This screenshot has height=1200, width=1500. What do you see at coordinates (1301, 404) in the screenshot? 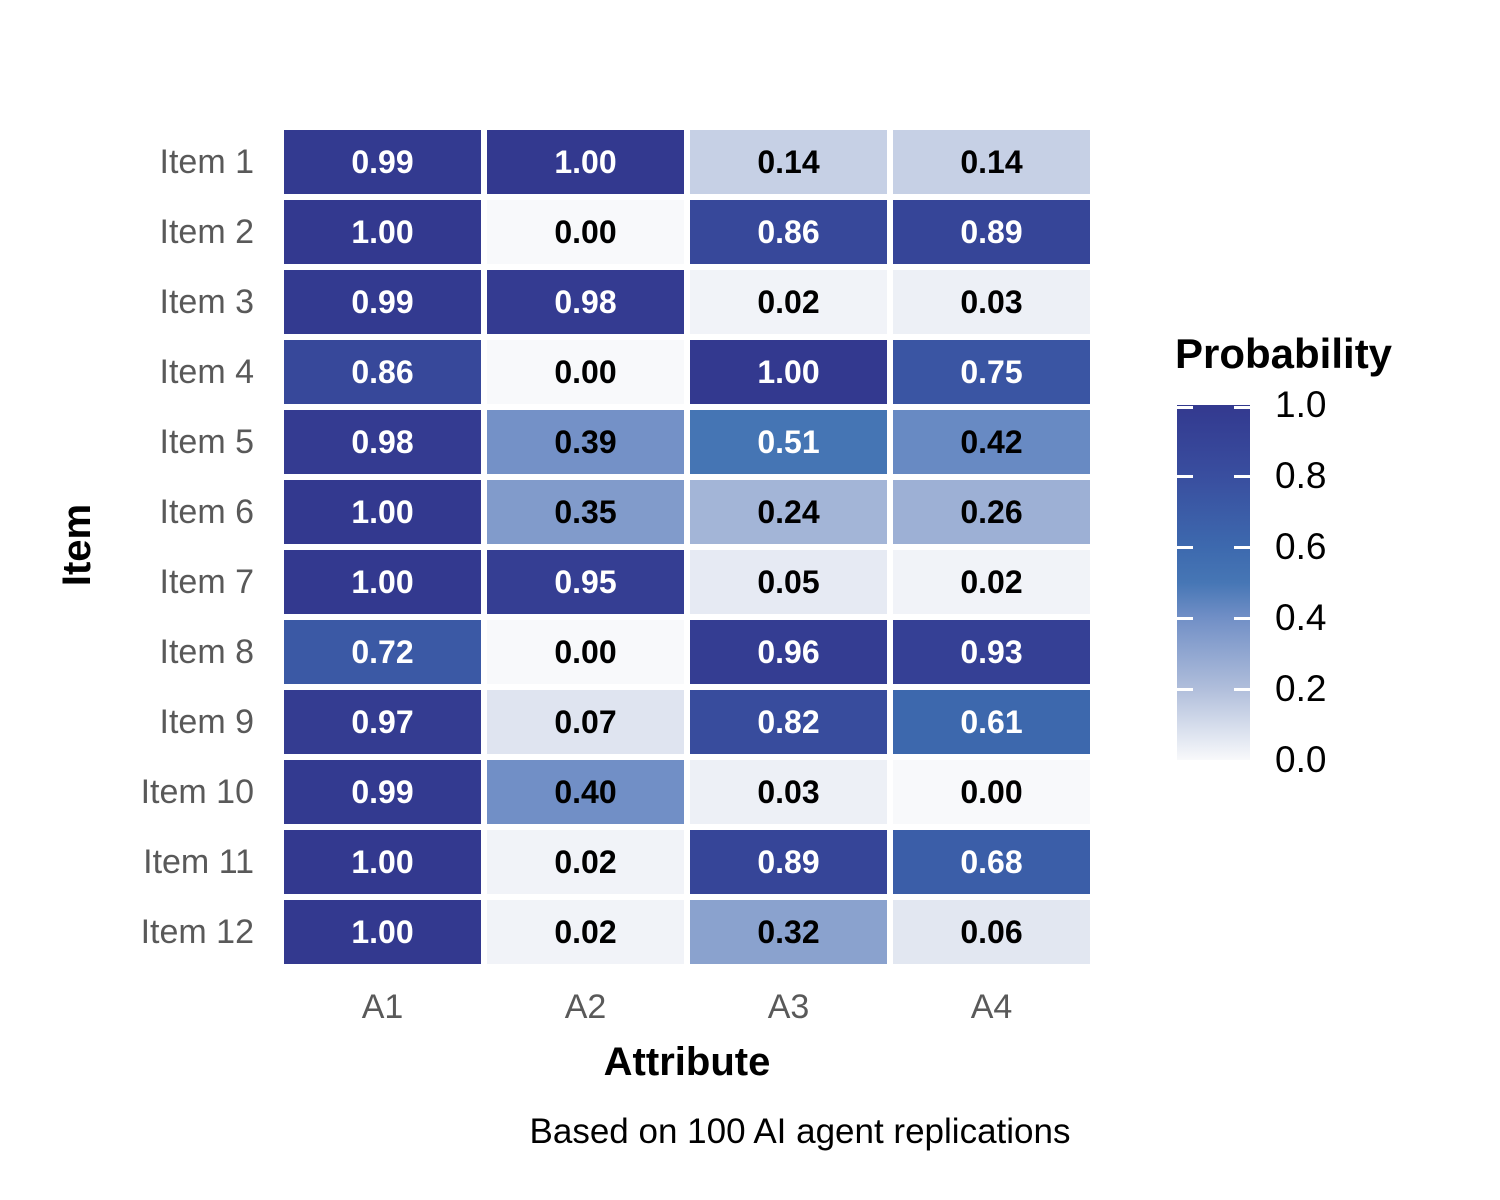
I see `legend-tick-label: 1.0` at bounding box center [1301, 404].